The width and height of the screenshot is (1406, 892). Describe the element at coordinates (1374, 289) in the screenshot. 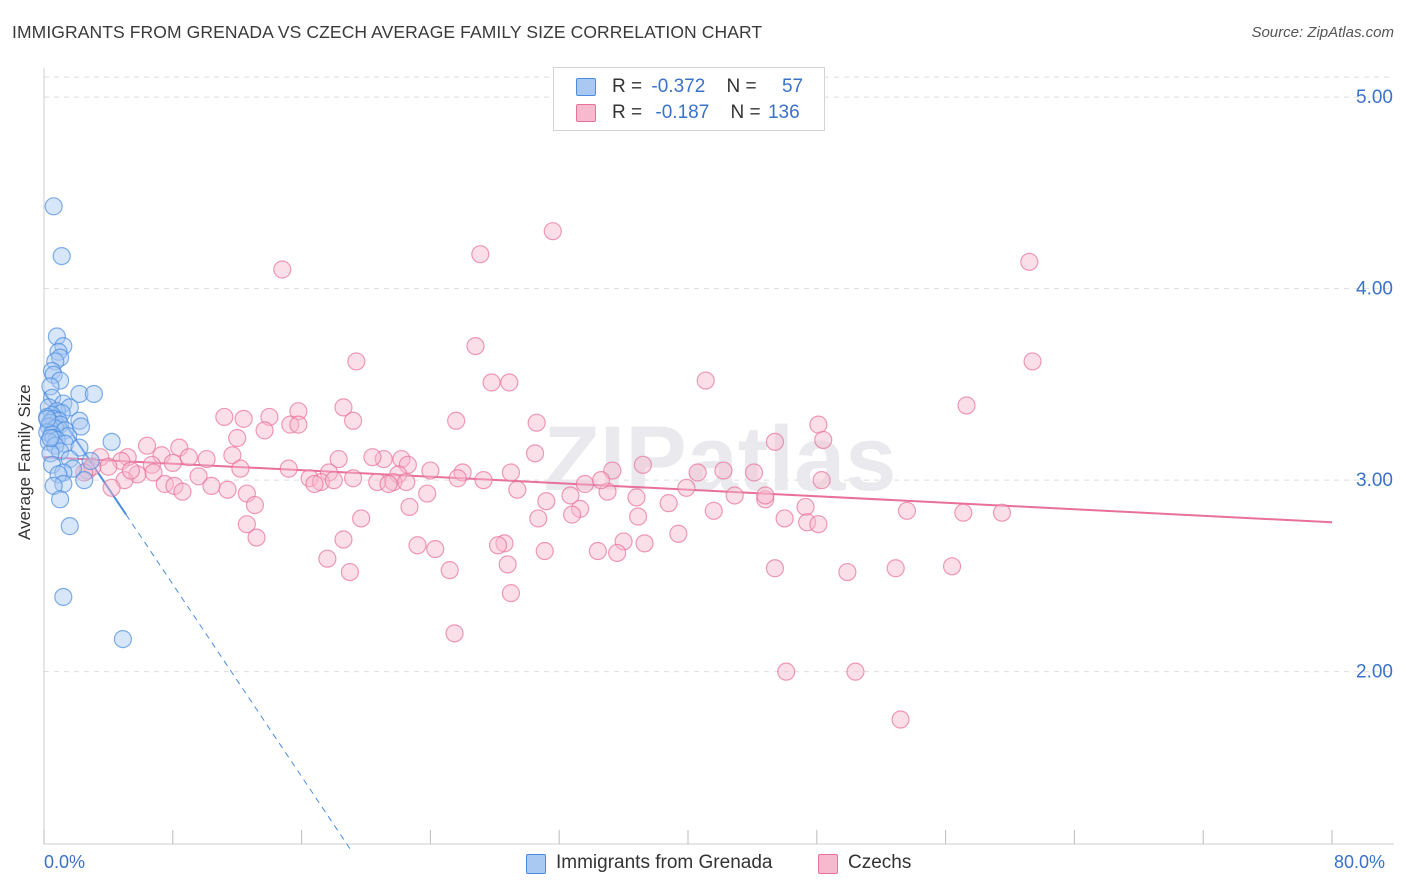

I see `y-tick-label: 4.00` at that location.